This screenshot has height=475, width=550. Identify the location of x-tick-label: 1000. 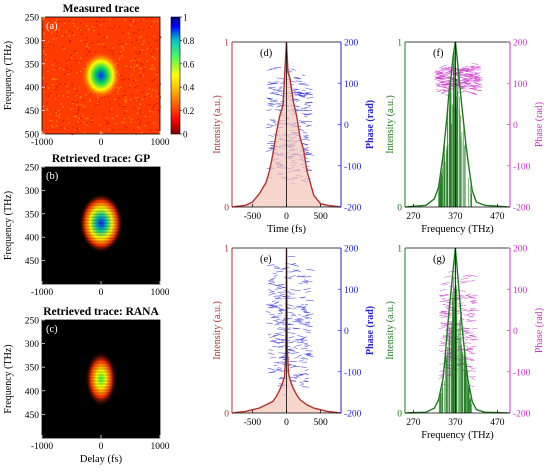
(160, 143).